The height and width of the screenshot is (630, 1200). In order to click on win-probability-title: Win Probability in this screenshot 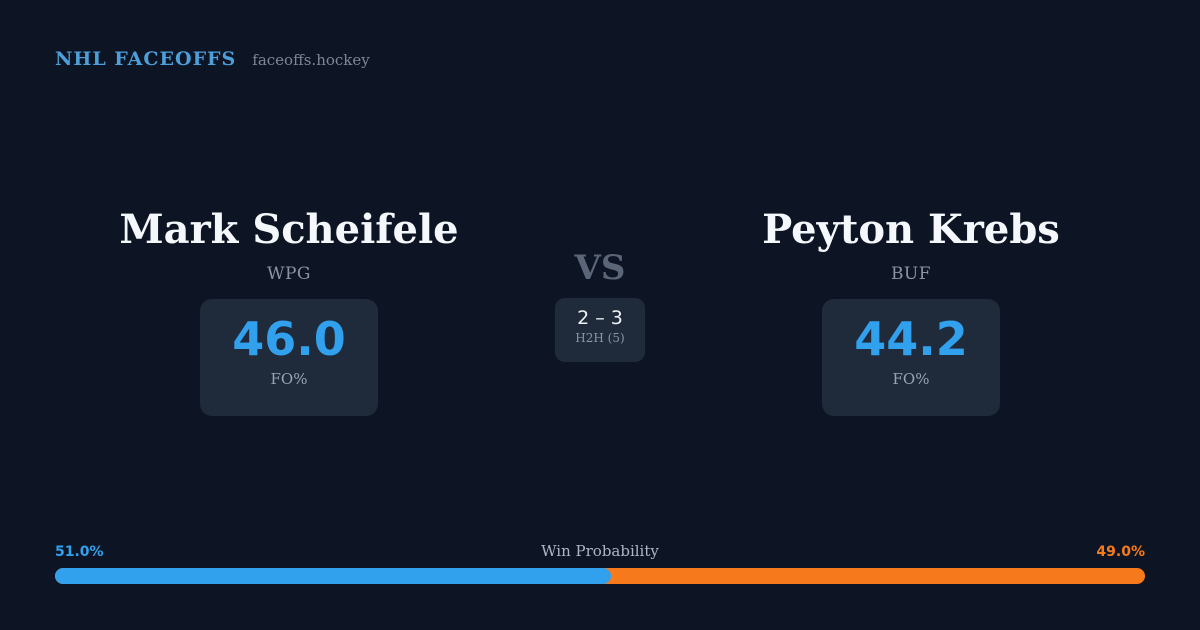, I will do `click(600, 551)`.